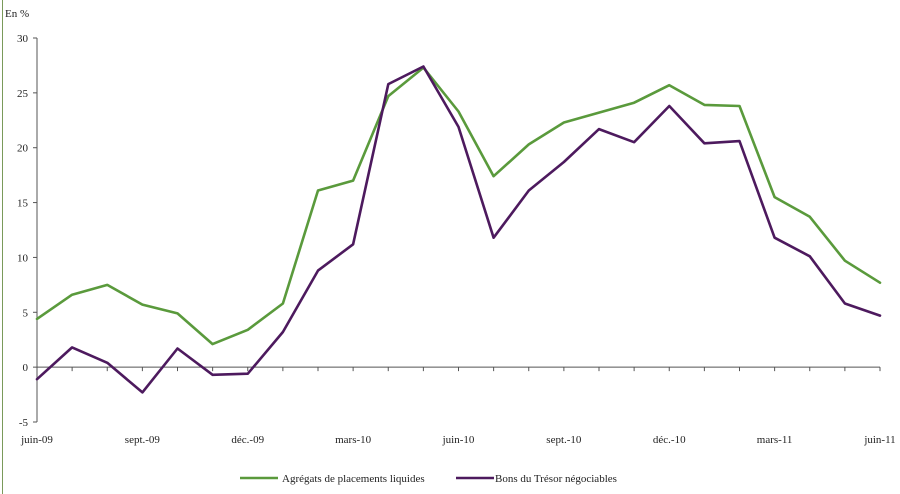  What do you see at coordinates (564, 440) in the screenshot?
I see `x-tick-label: sept.-10` at bounding box center [564, 440].